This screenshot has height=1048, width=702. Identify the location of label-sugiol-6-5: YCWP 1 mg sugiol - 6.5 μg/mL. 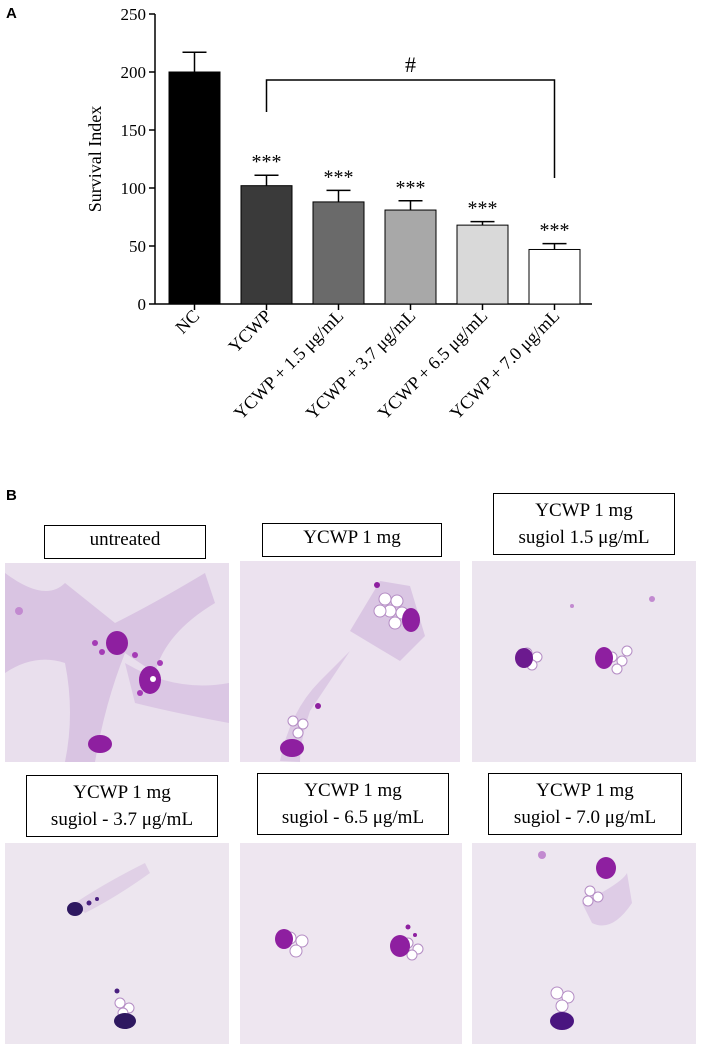
(353, 804).